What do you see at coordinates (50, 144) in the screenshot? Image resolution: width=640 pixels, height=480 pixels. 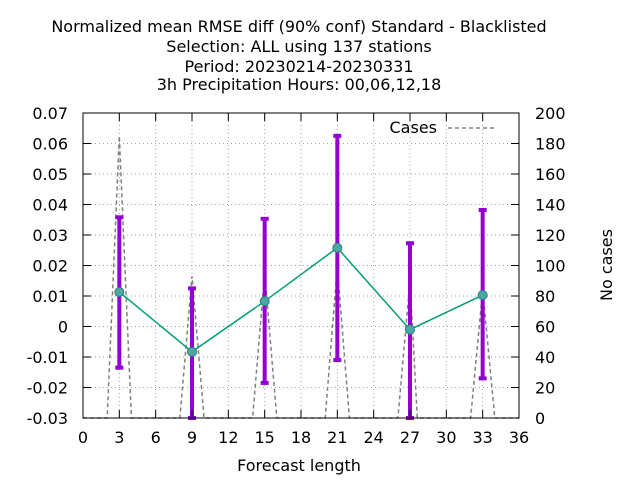 I see `y-tick-label: 0.06` at bounding box center [50, 144].